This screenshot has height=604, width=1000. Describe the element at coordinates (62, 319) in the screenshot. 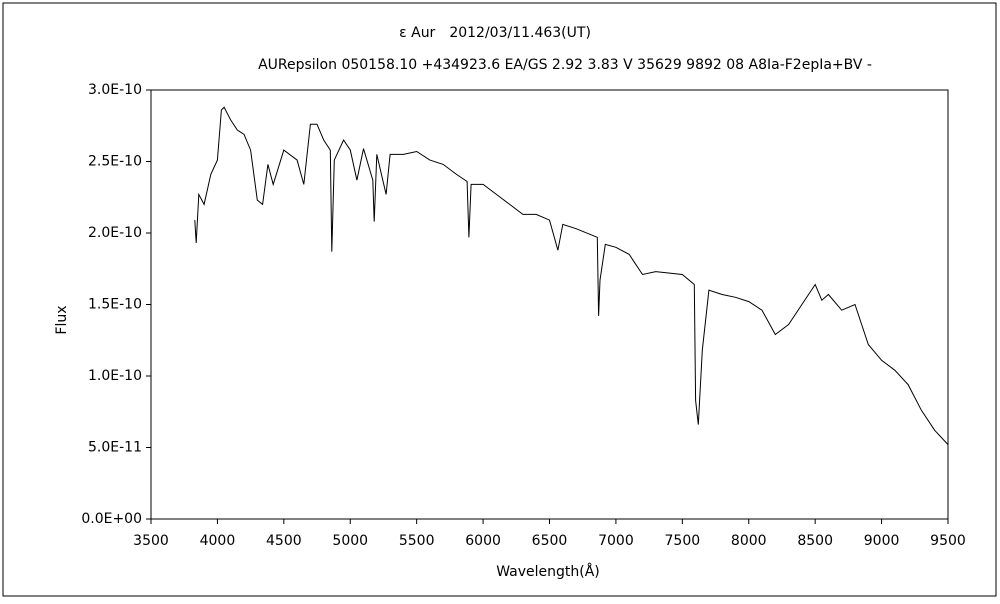

I see `y-axis-label: Flux` at that location.